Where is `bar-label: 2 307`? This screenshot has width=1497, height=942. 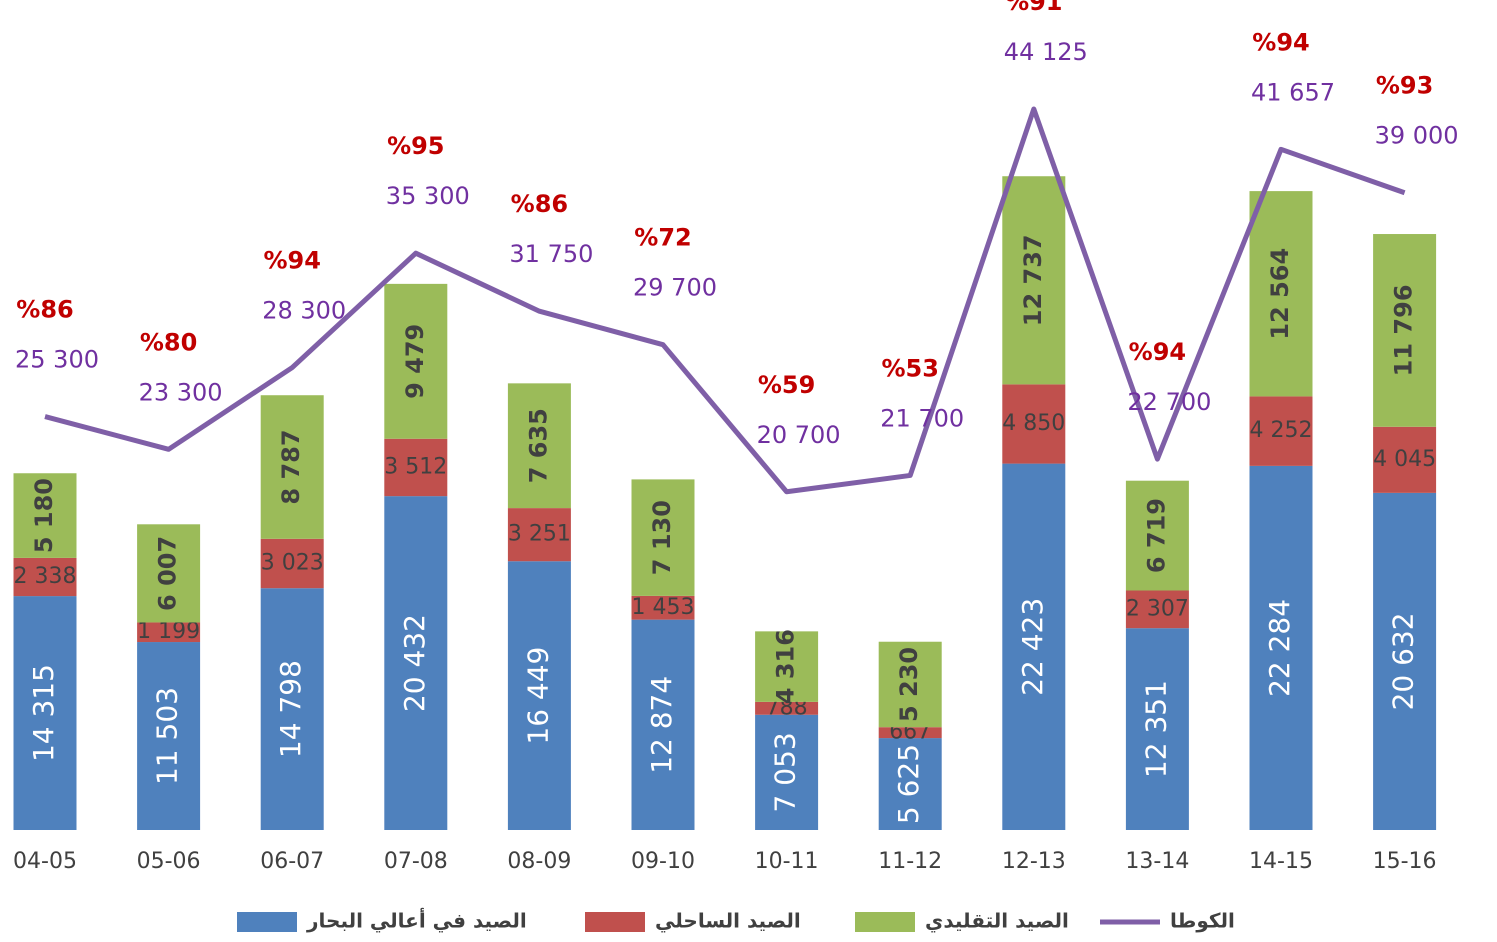 bar-label: 2 307 is located at coordinates (1157, 608).